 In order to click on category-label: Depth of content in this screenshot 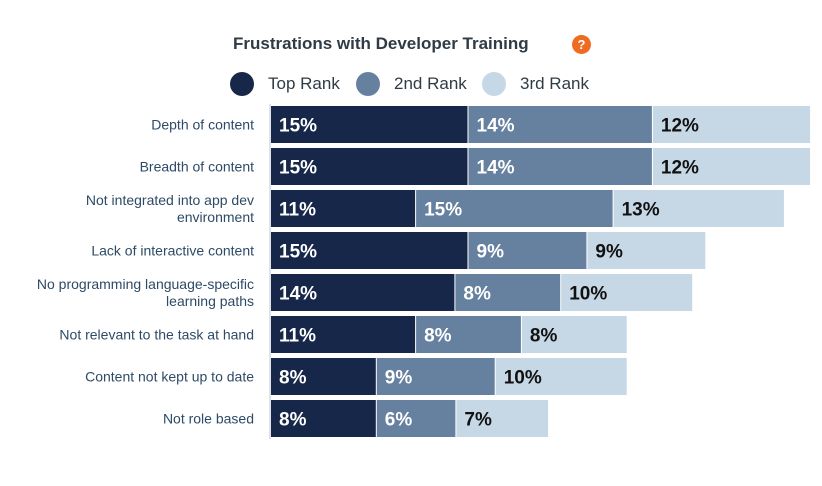, I will do `click(202, 125)`.